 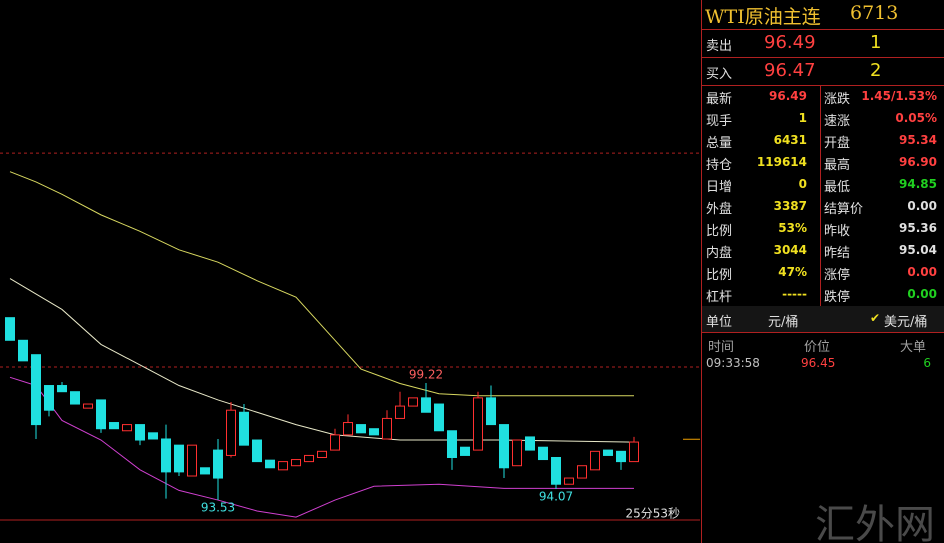 I want to click on stat-value: 95.34, so click(x=918, y=140).